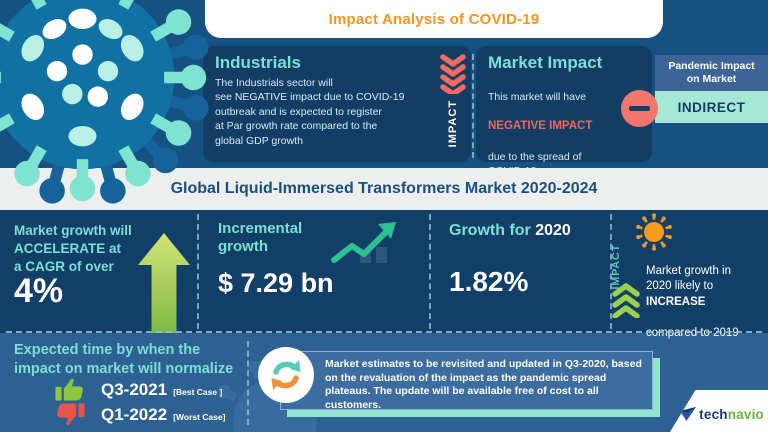 This screenshot has width=768, height=432. What do you see at coordinates (134, 414) in the screenshot?
I see `worst-case-quarter: Q1-2022` at bounding box center [134, 414].